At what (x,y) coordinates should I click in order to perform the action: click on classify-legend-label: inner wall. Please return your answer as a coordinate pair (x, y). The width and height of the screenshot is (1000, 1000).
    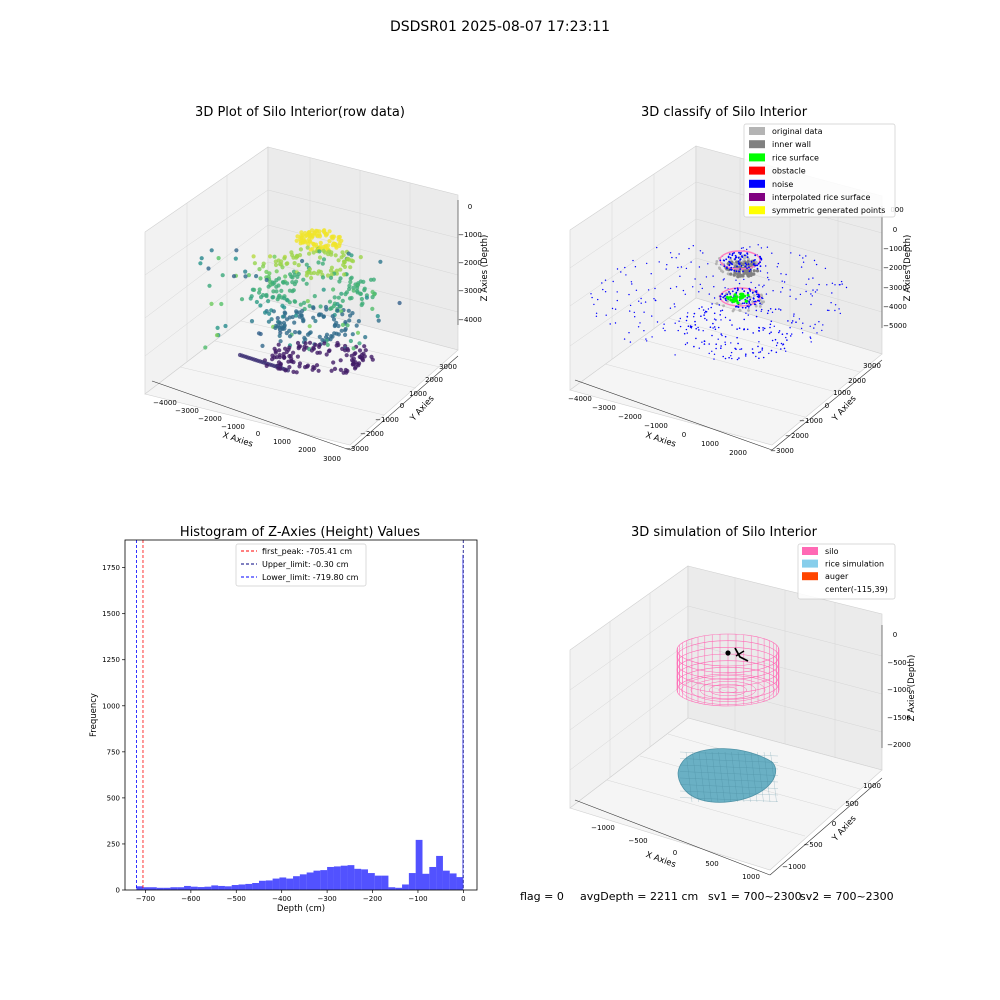
    Looking at the image, I should click on (791, 144).